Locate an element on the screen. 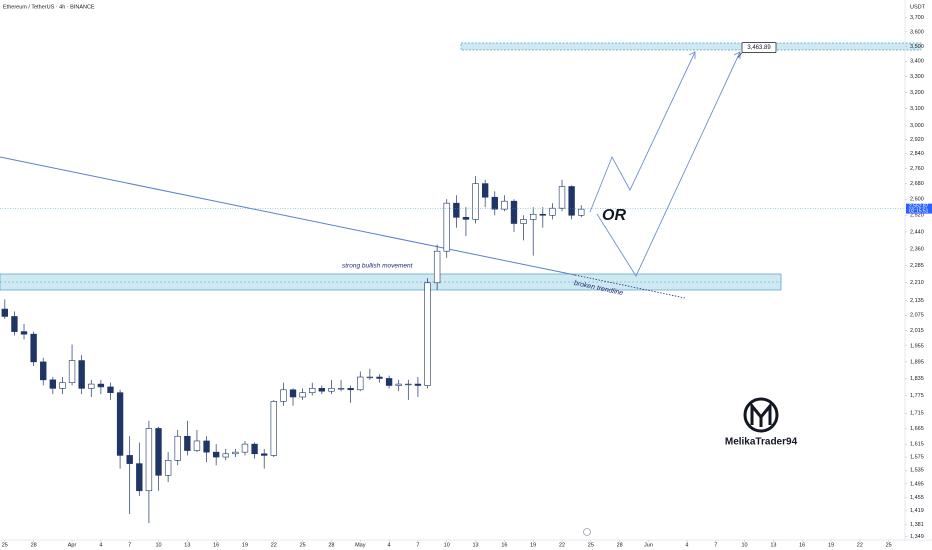 The height and width of the screenshot is (550, 932). y-tick-label: 1,575 is located at coordinates (917, 457).